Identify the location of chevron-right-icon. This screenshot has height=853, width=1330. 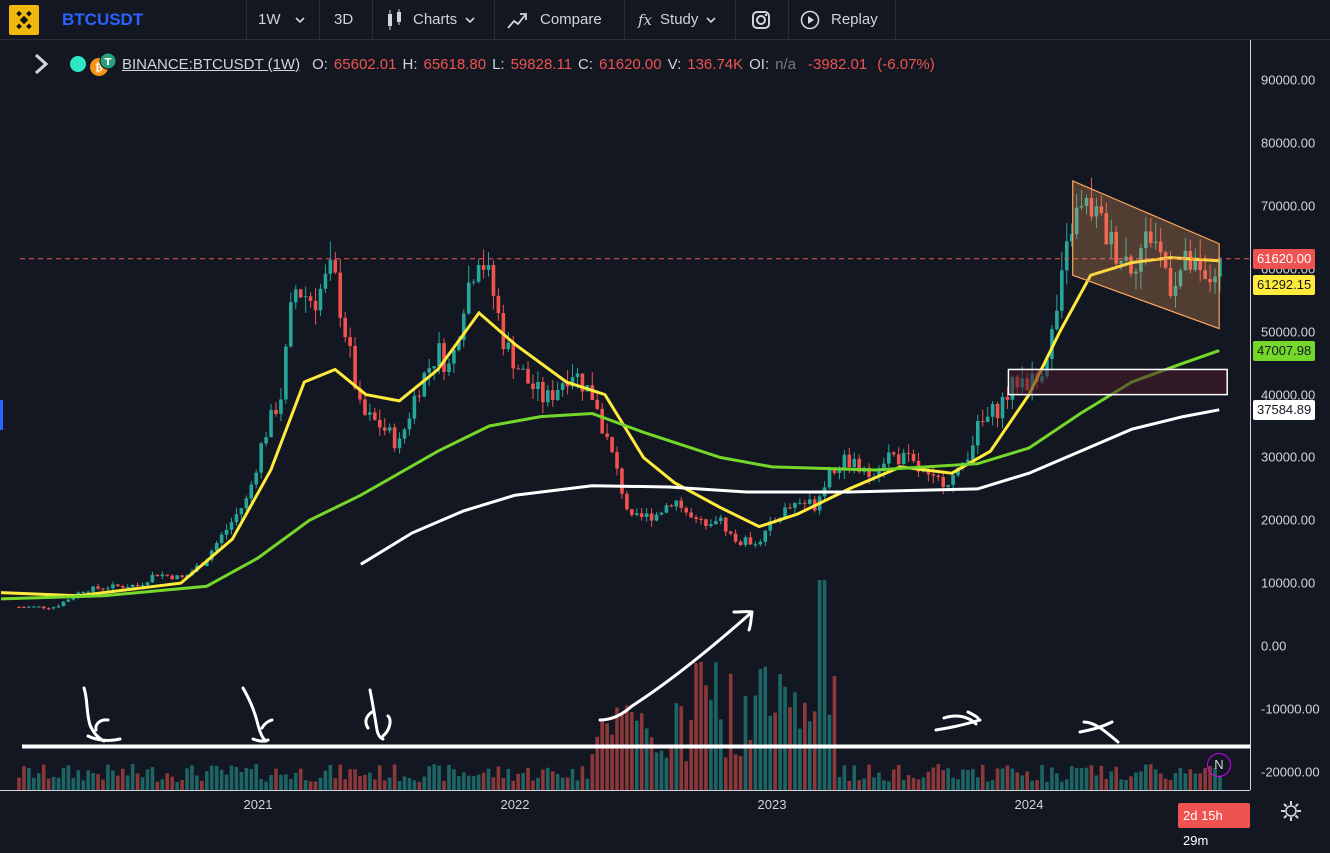
(41, 64).